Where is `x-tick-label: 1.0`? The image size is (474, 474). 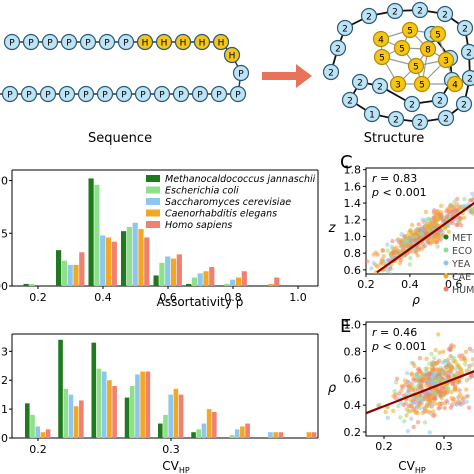 x-tick-label: 1.0 is located at coordinates (298, 297).